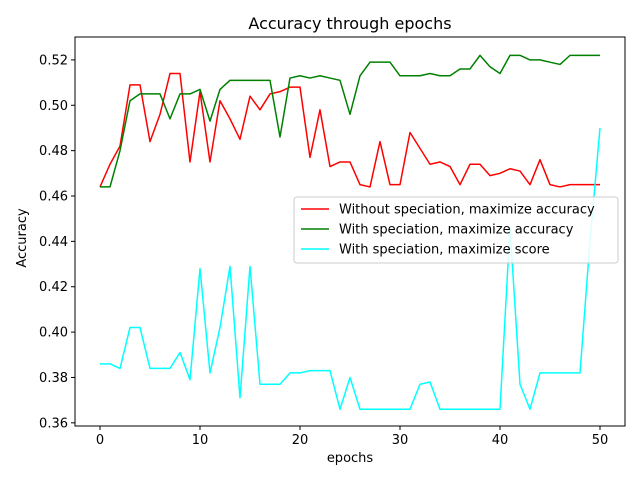  What do you see at coordinates (53, 287) in the screenshot?
I see `y-tick-label: 0.42` at bounding box center [53, 287].